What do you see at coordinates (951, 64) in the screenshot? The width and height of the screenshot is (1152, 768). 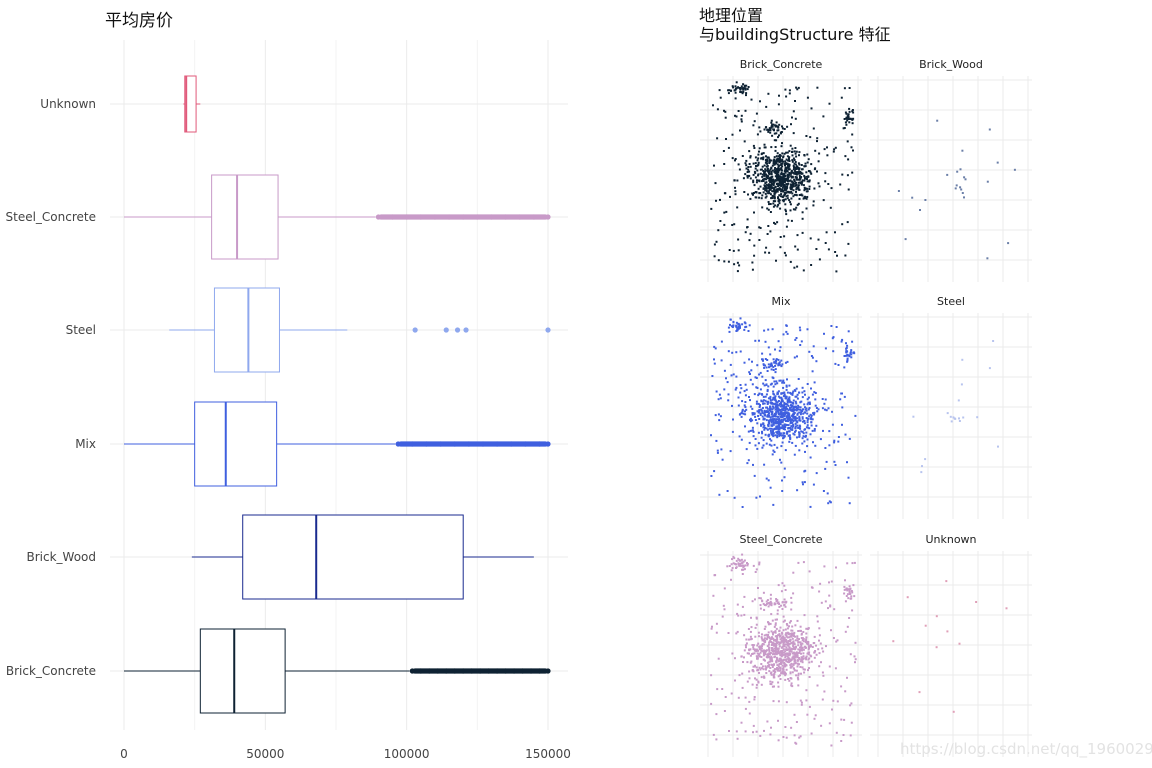 I see `facet-strip-label: Brick_Wood` at bounding box center [951, 64].